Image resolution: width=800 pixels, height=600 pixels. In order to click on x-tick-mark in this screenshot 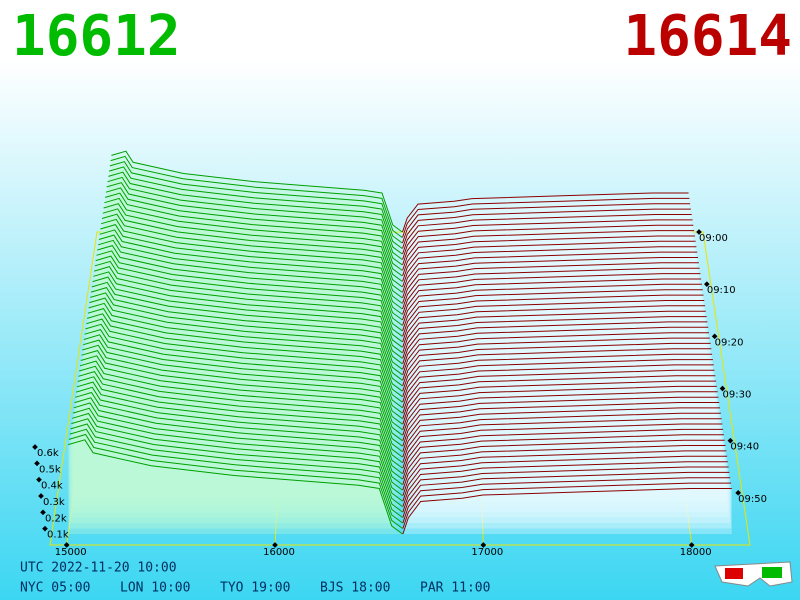, I will do `click(275, 545)`.